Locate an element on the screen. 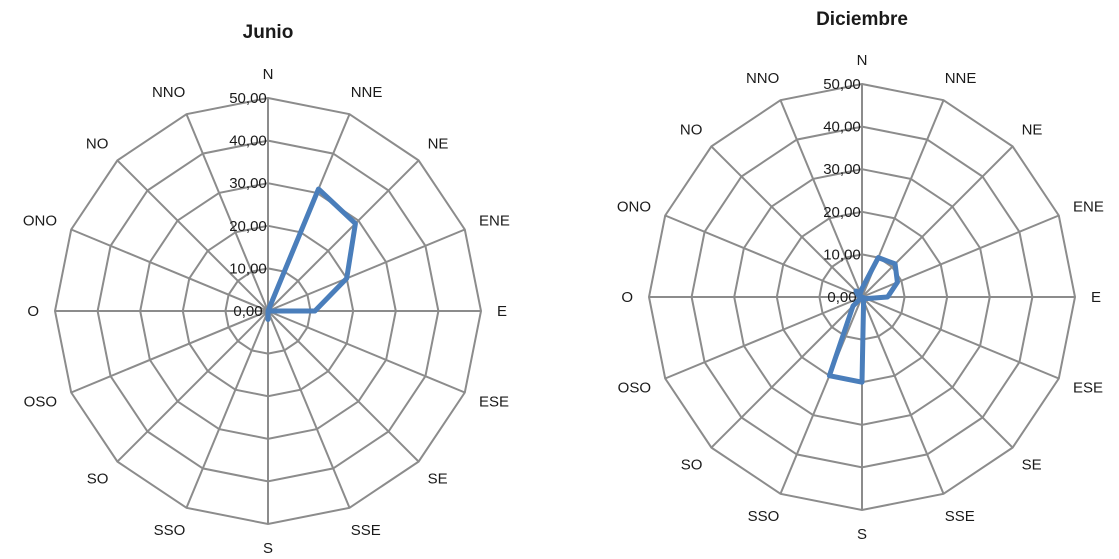 The image size is (1119, 559). chart-title: Diciembre is located at coordinates (862, 19).